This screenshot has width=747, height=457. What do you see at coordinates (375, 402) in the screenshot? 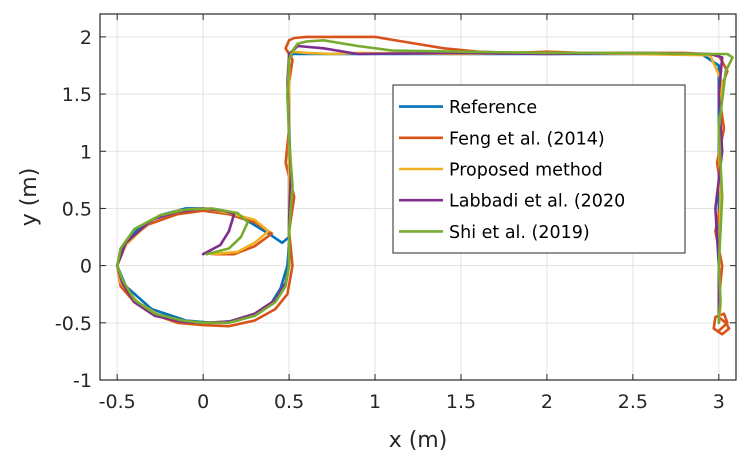
I see `x-tick-label-3: 1` at bounding box center [375, 402].